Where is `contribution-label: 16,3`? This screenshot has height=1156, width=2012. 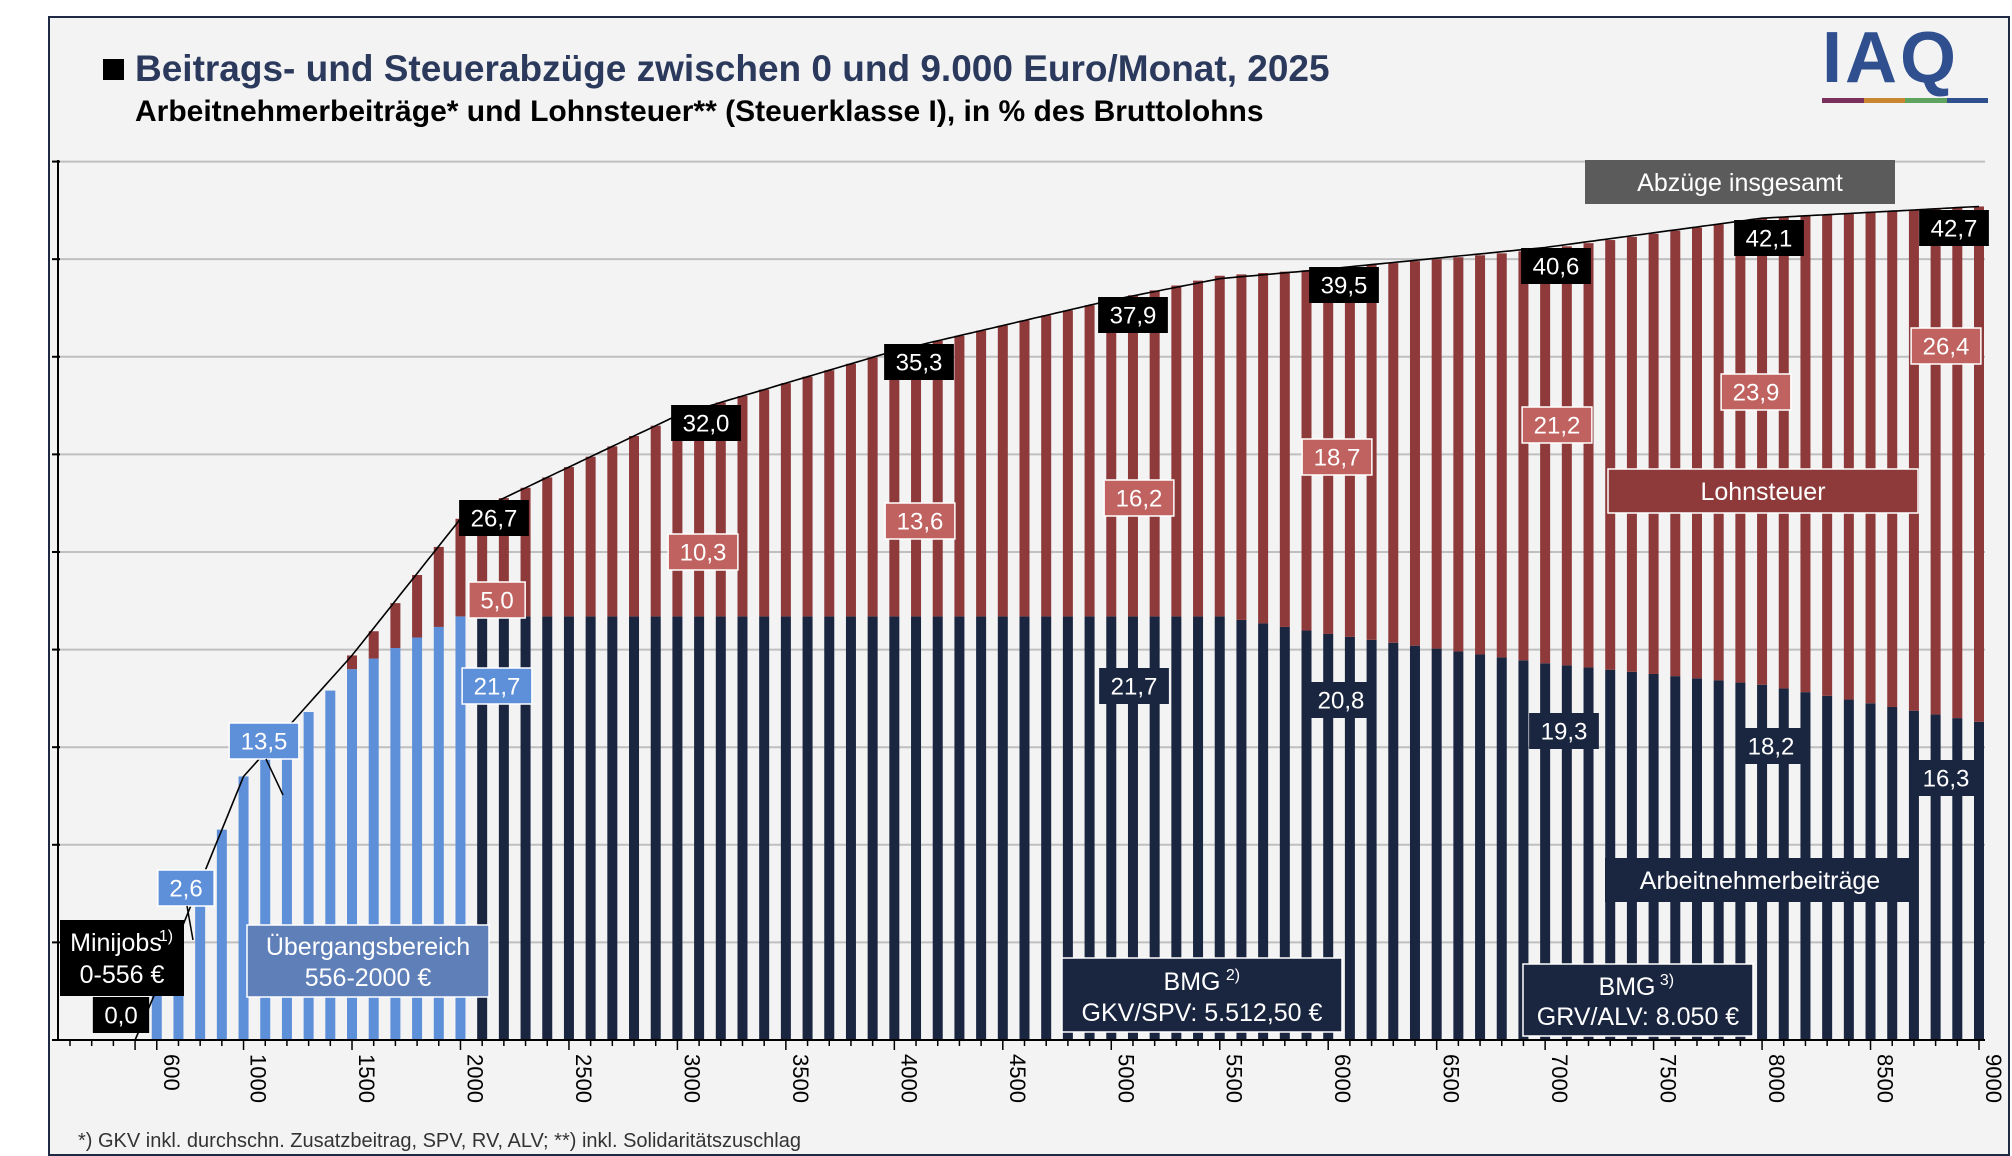 contribution-label: 16,3 is located at coordinates (1946, 778).